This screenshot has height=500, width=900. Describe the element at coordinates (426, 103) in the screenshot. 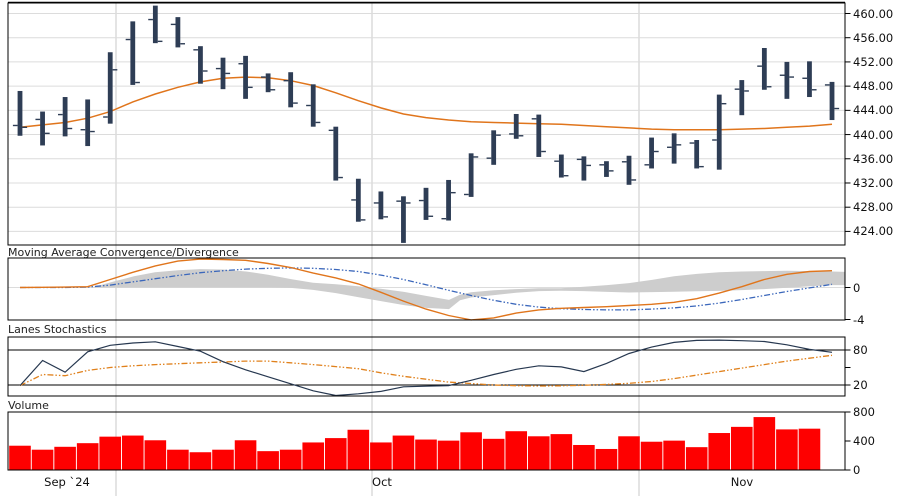

I see `moving-average-line` at that location.